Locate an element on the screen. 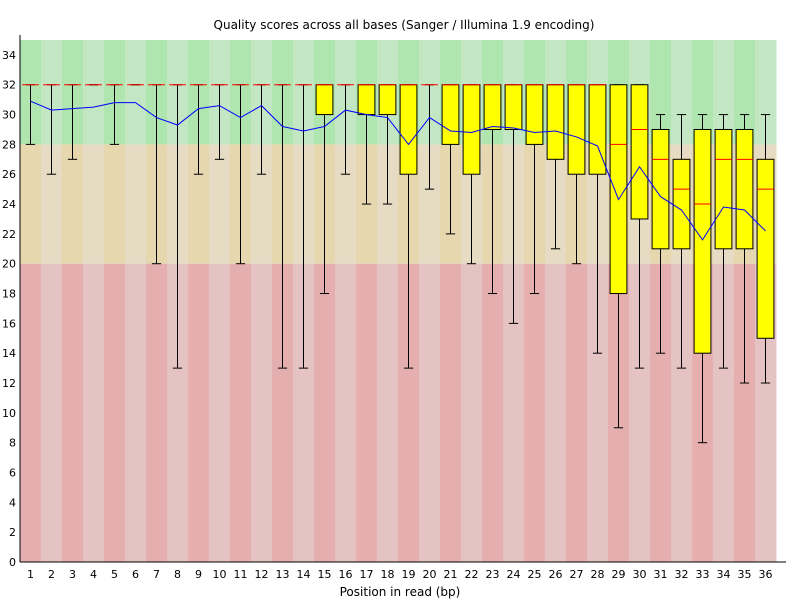 This screenshot has height=600, width=800. y-tick-label: 24 is located at coordinates (9, 204).